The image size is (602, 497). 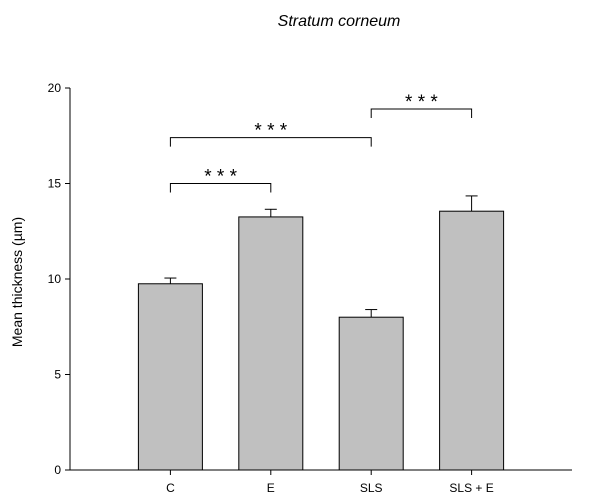 I want to click on chart-title: Stratum corneum, so click(x=339, y=21).